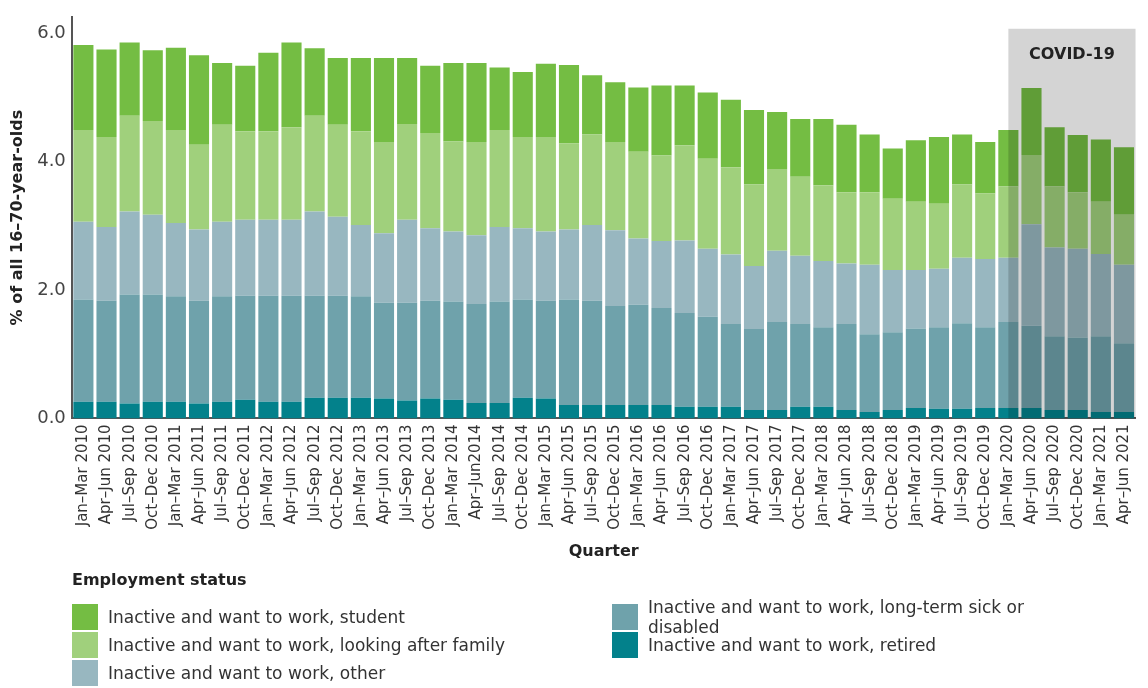 This screenshot has width=1148, height=688. Describe the element at coordinates (961, 473) in the screenshot. I see `x-tick-label: Jul–Sep 2019` at that location.